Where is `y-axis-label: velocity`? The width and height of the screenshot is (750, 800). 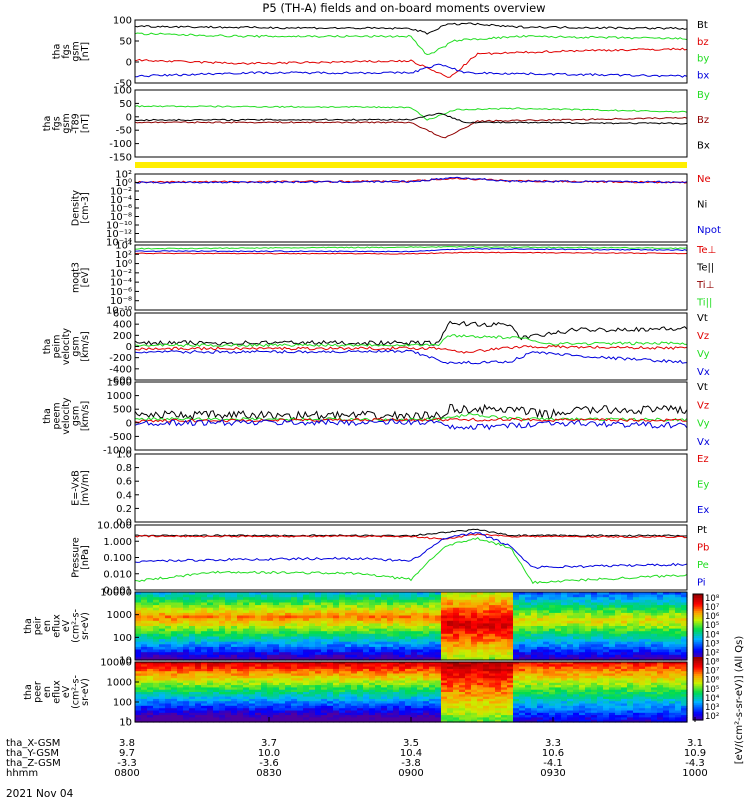 y-axis-label: velocity is located at coordinates (66, 347).